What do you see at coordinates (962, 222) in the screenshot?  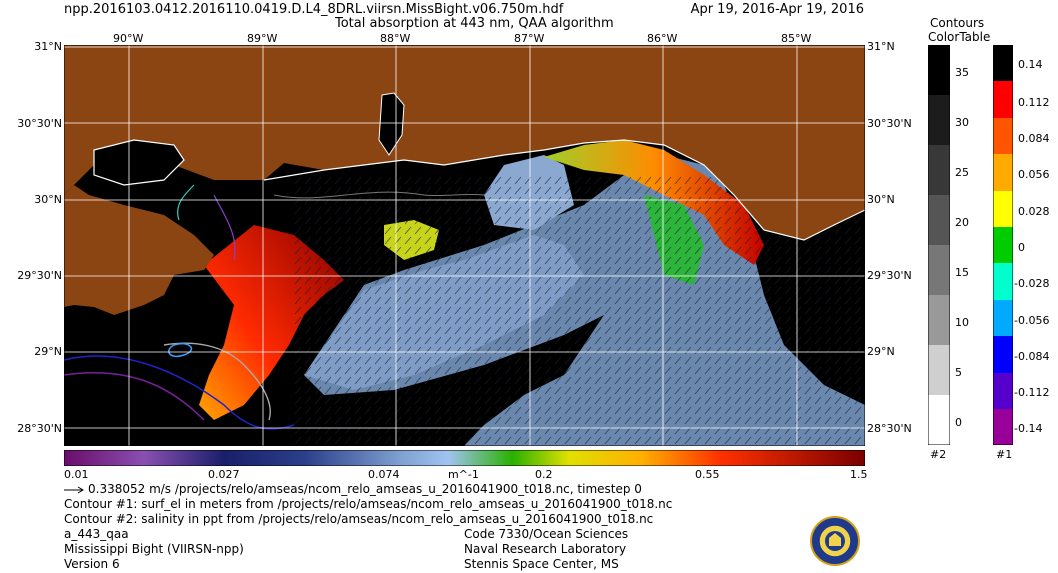 I see `scale2-label: 20` at bounding box center [962, 222].